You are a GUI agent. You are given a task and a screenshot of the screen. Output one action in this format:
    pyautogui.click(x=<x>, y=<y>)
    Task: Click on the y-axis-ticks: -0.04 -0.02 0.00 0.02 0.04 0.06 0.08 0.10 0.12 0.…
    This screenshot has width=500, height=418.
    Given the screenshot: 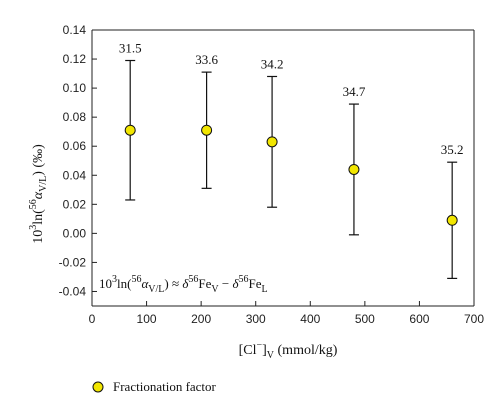 What is the action you would take?
    pyautogui.click(x=78, y=160)
    